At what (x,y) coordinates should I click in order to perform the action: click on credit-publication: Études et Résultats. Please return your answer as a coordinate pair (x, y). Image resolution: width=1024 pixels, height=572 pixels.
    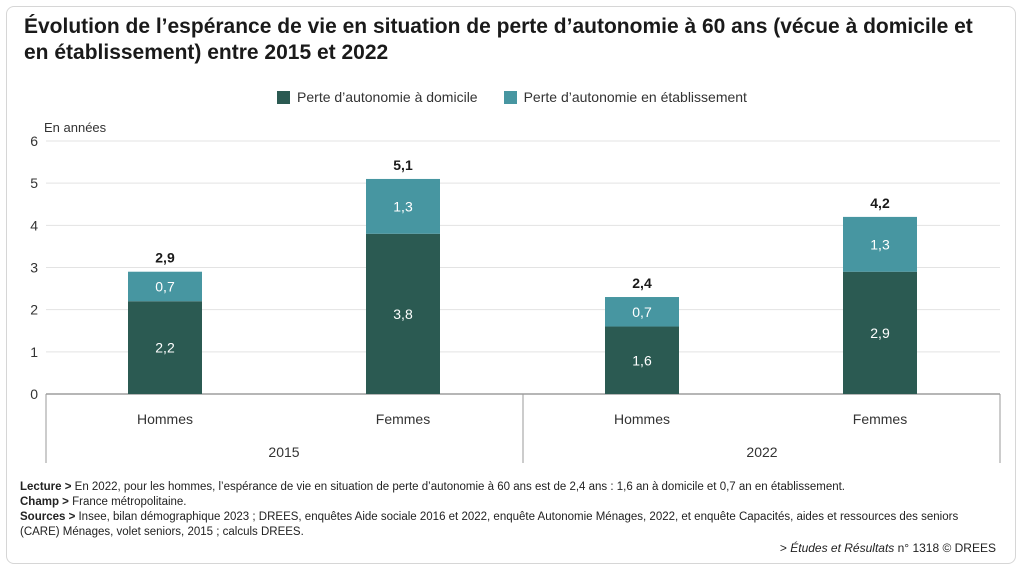
    Looking at the image, I should click on (842, 548).